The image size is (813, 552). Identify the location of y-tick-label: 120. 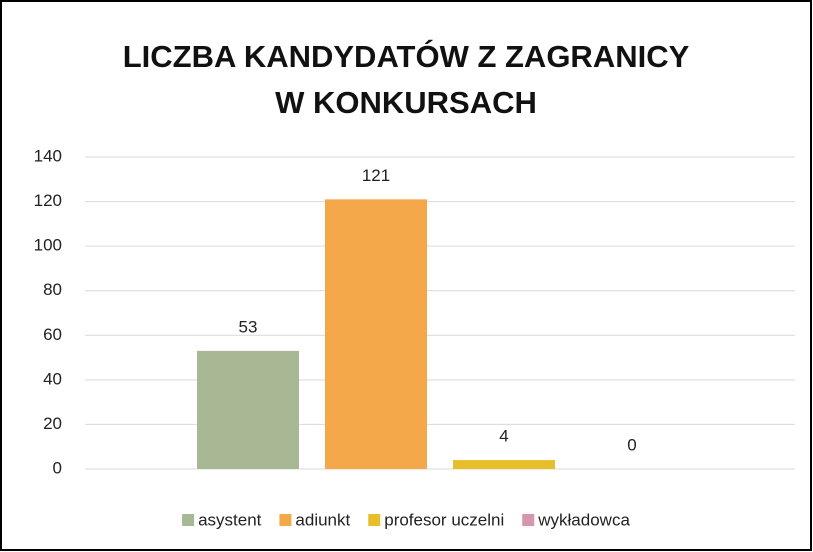
(48, 200).